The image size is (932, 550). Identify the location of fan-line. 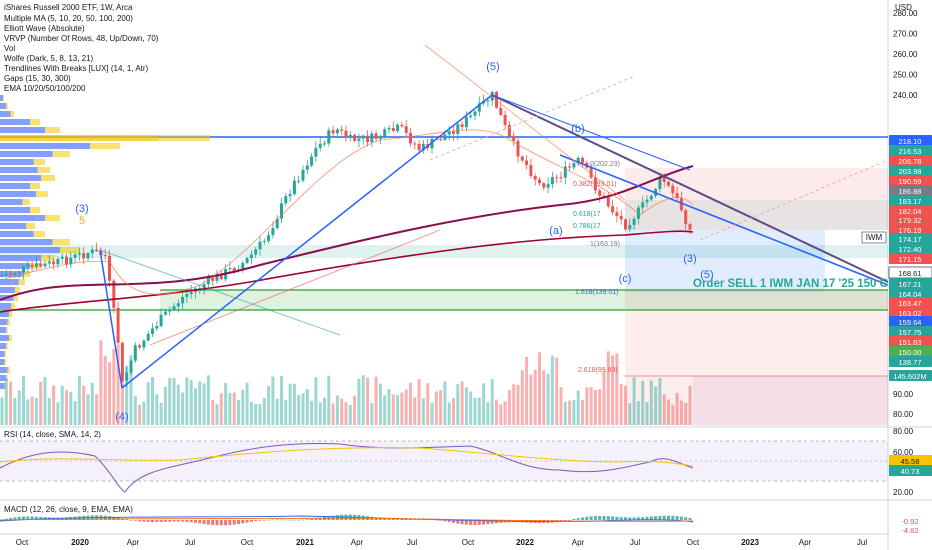
(295, 287).